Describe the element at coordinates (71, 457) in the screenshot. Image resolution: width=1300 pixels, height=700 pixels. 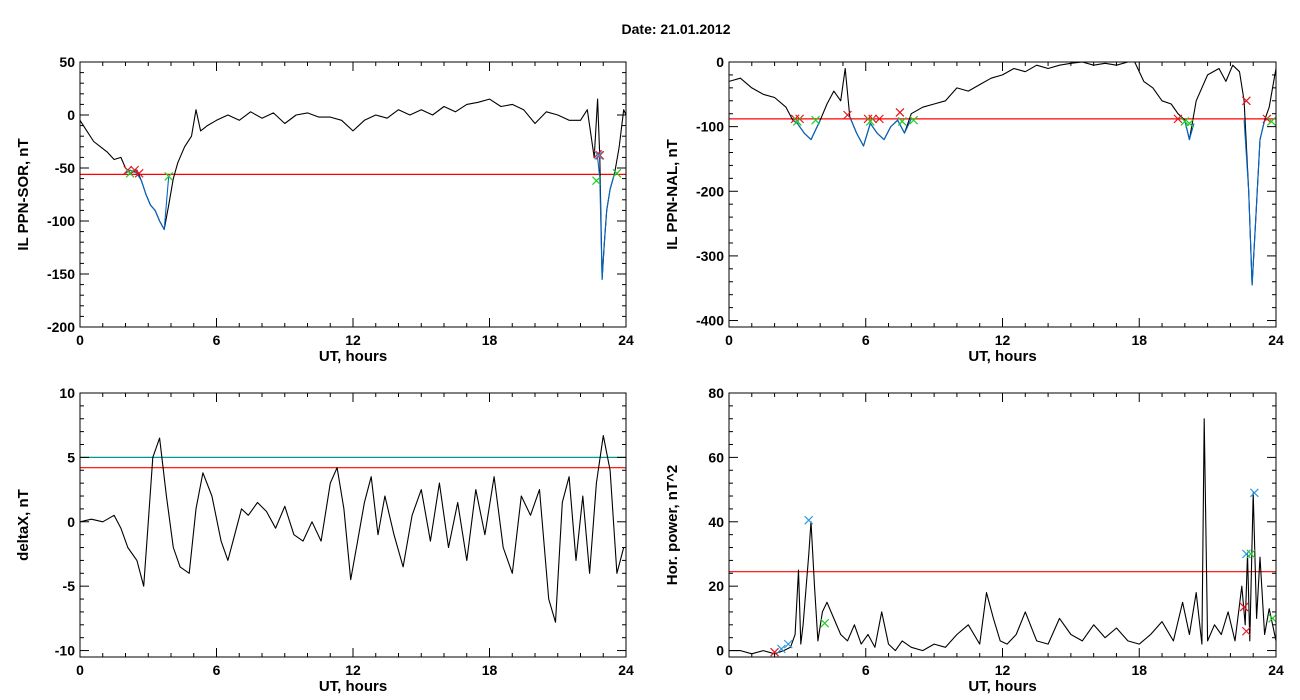
I see `y-tick-label: 5` at that location.